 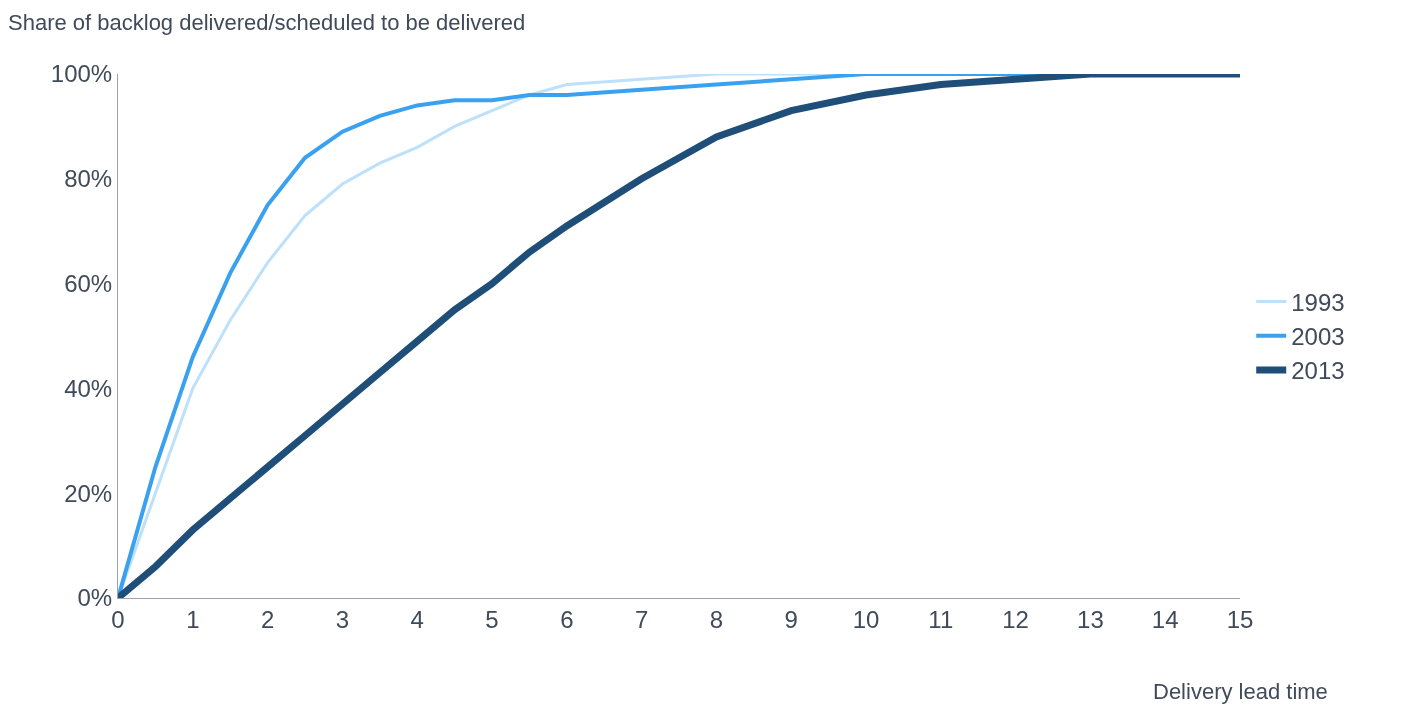 I want to click on x-tick-label: 4, so click(x=417, y=619).